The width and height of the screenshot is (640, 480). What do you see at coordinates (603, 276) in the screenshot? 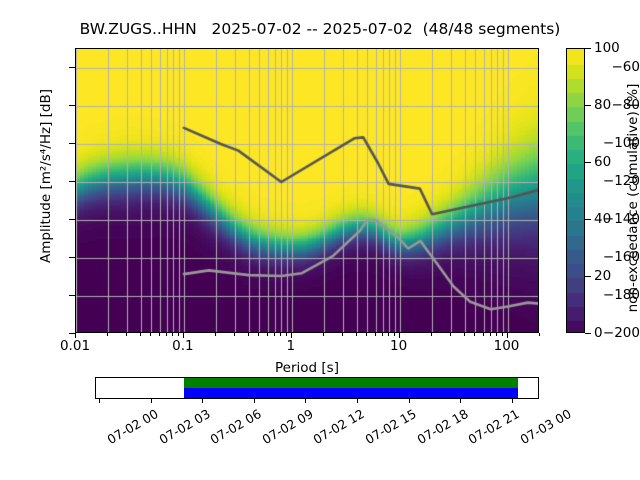
I see `colorbar-tick-label: 20` at bounding box center [603, 276].